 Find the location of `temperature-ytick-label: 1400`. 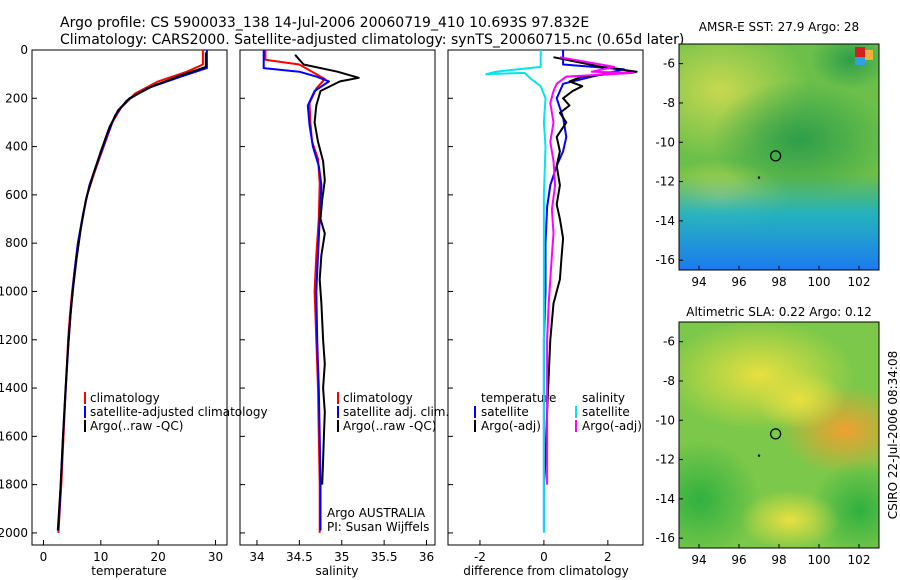

temperature-ytick-label: 1400 is located at coordinates (14, 388).